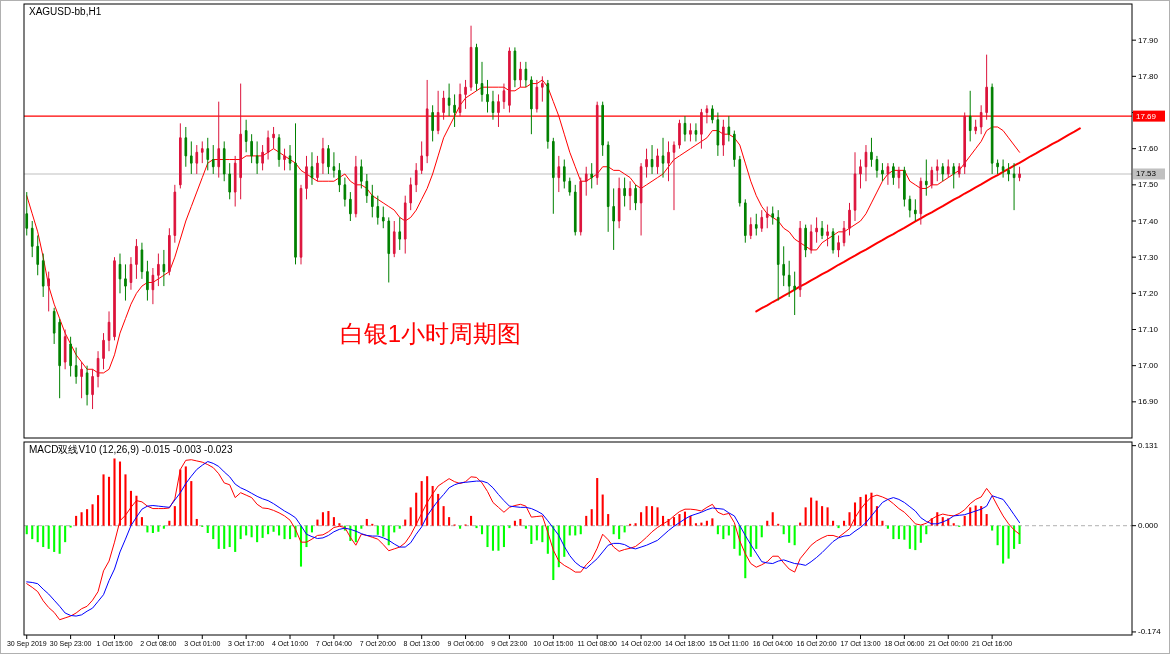  Describe the element at coordinates (1148, 221) in the screenshot. I see `y-tick-label: 17.40` at that location.